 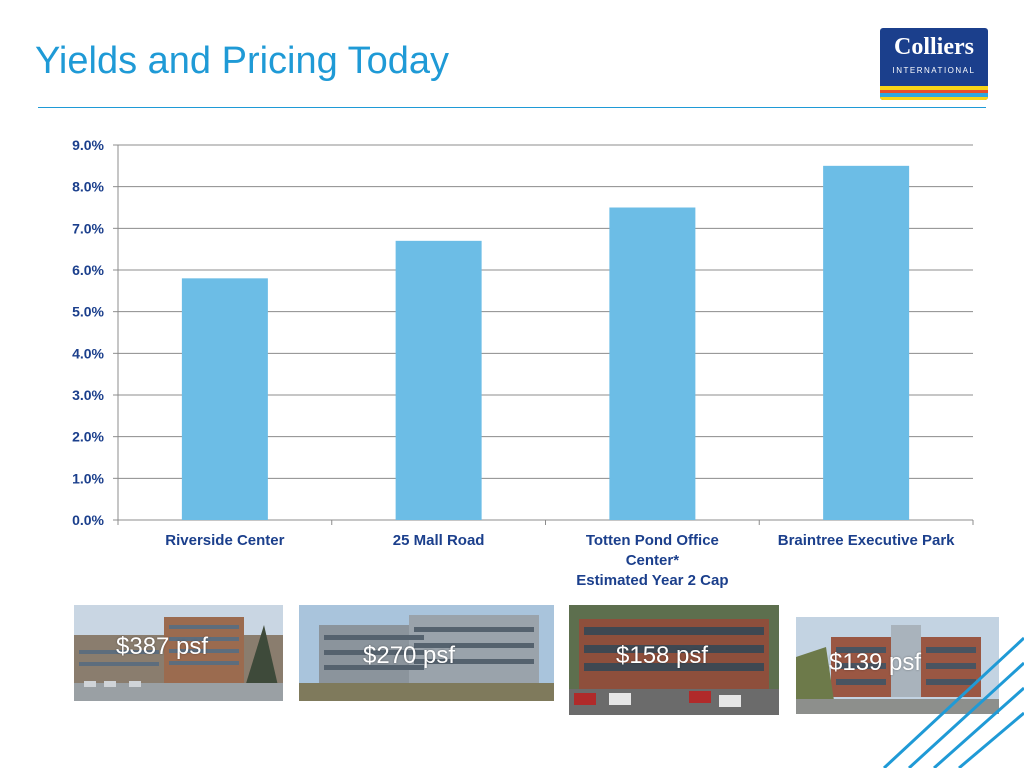 What do you see at coordinates (88, 437) in the screenshot?
I see `y-tick-label: 2.0%` at bounding box center [88, 437].